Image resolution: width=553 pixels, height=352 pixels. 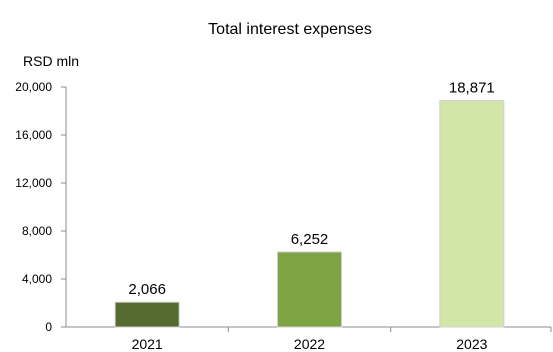 I want to click on y-tick-label: 8,000, so click(x=37, y=231).